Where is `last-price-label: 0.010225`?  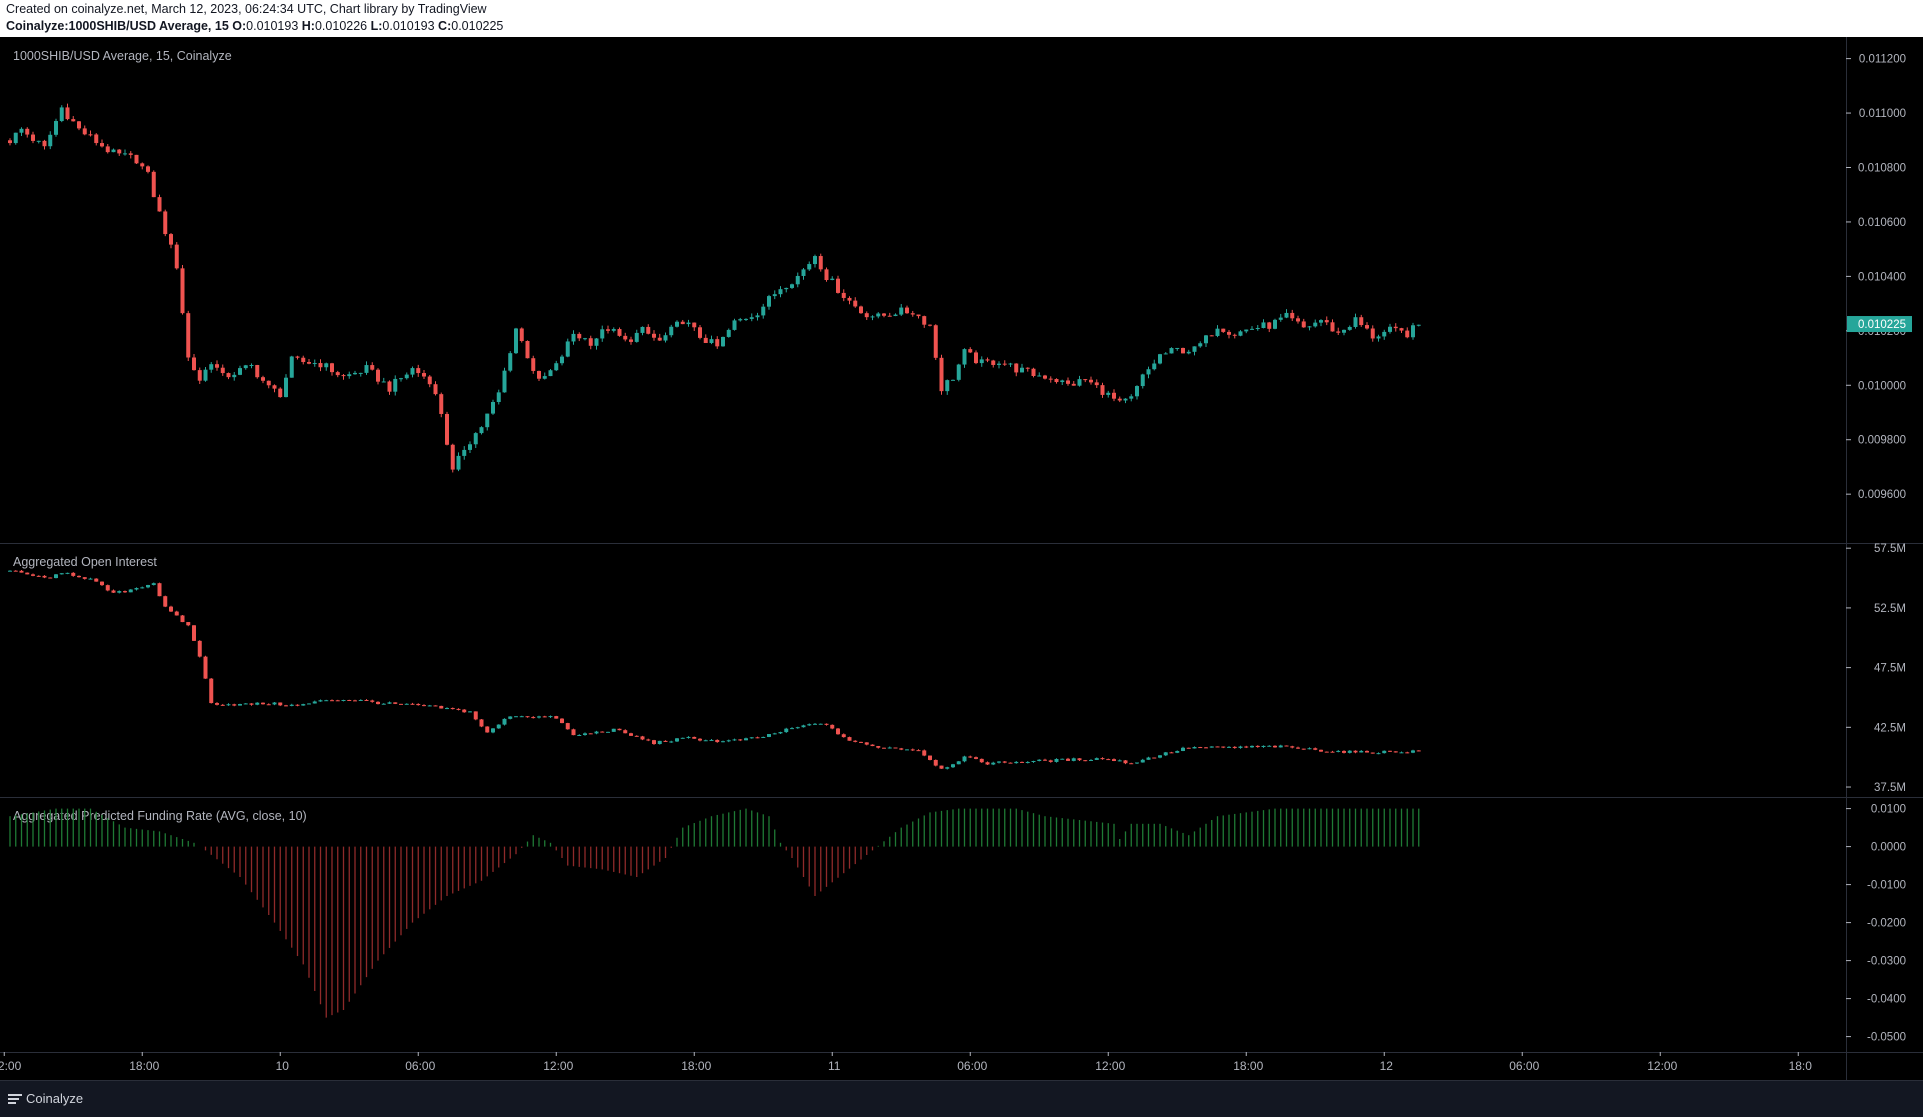
last-price-label: 0.010225 is located at coordinates (1882, 325).